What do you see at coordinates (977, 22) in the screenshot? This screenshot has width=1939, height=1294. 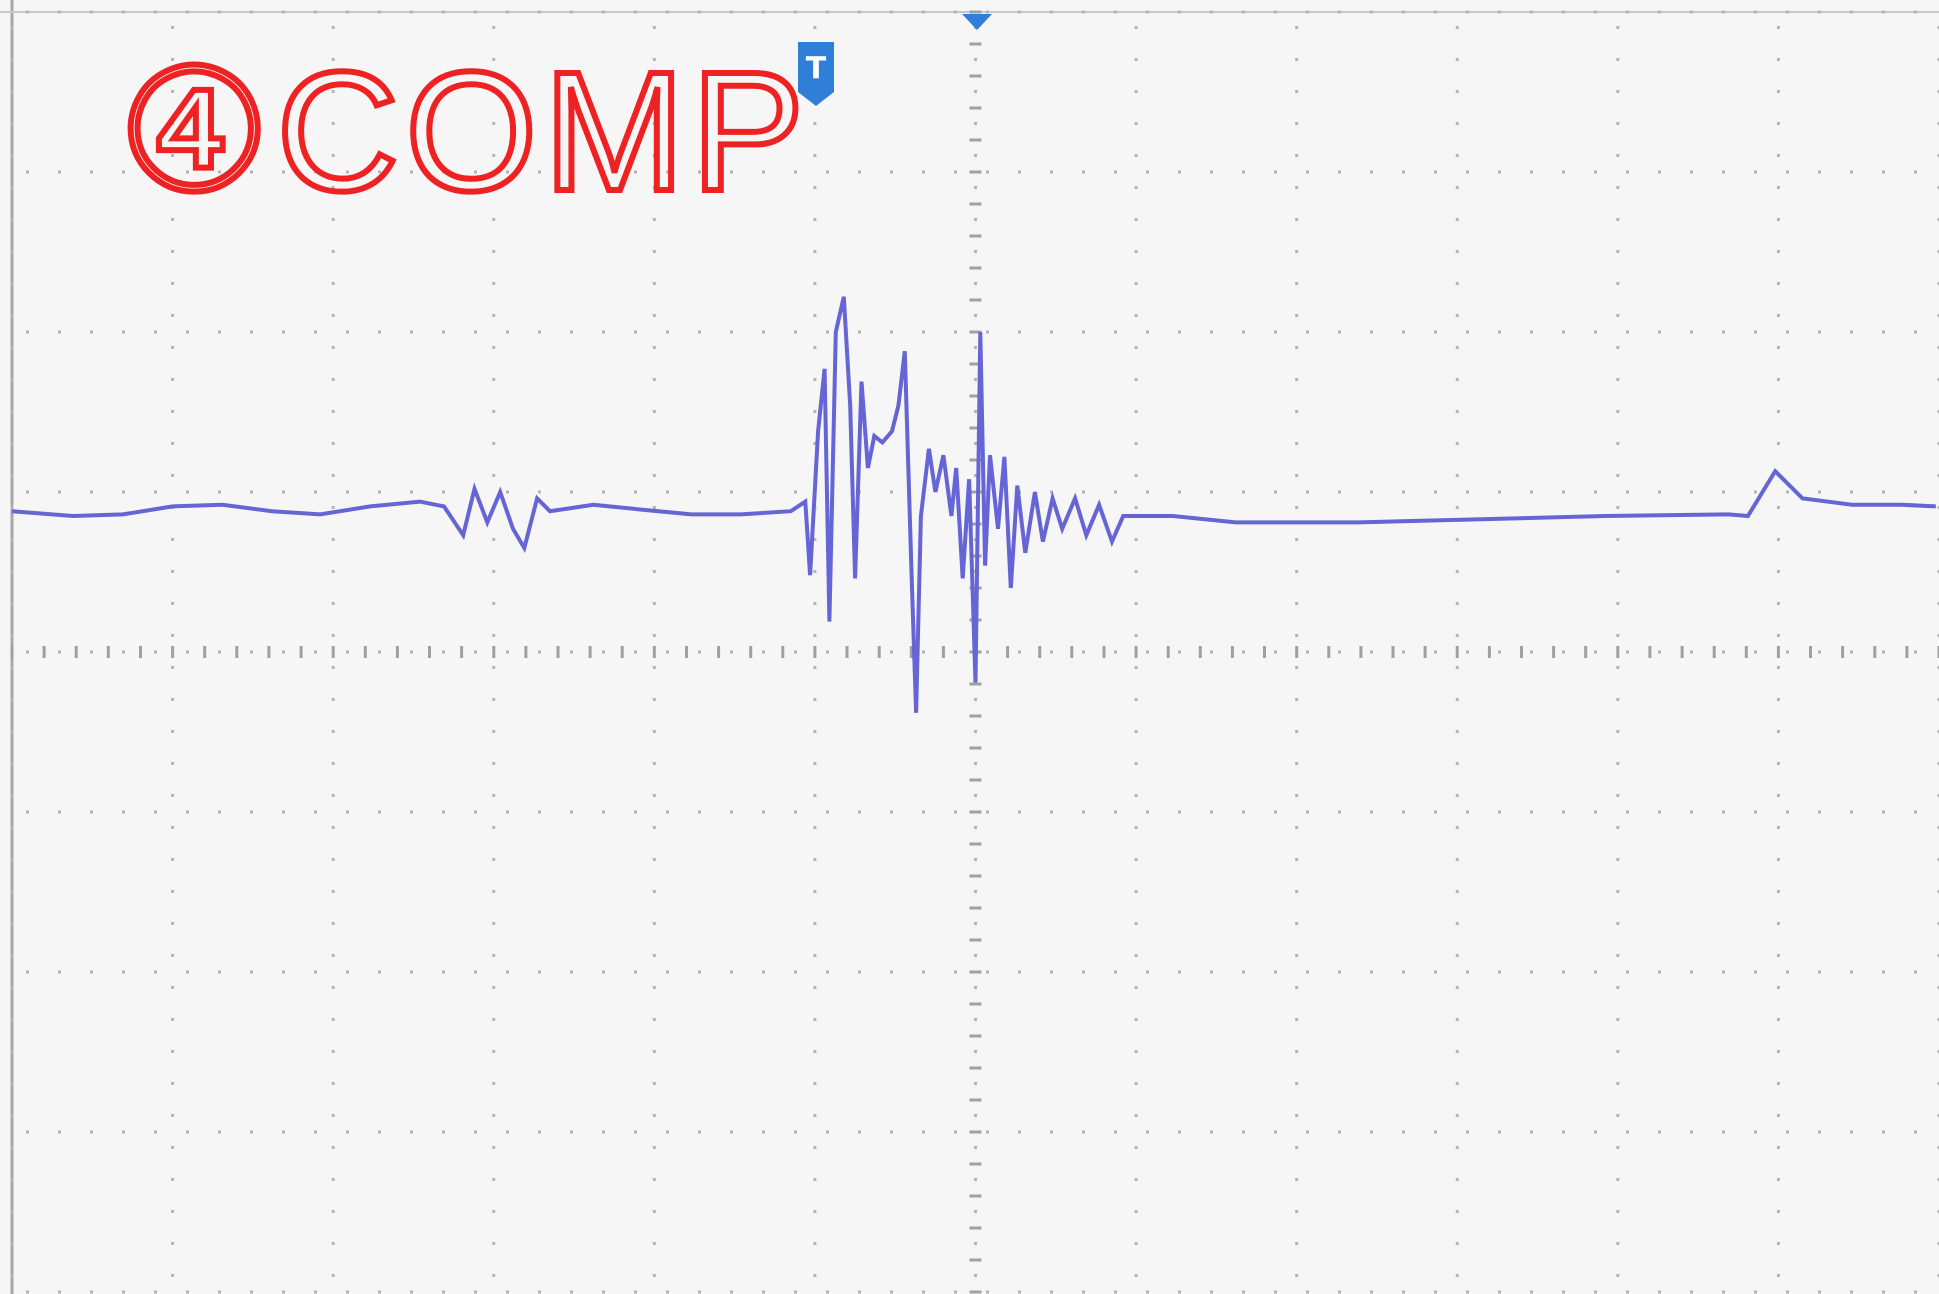 I see `time-center-marker` at bounding box center [977, 22].